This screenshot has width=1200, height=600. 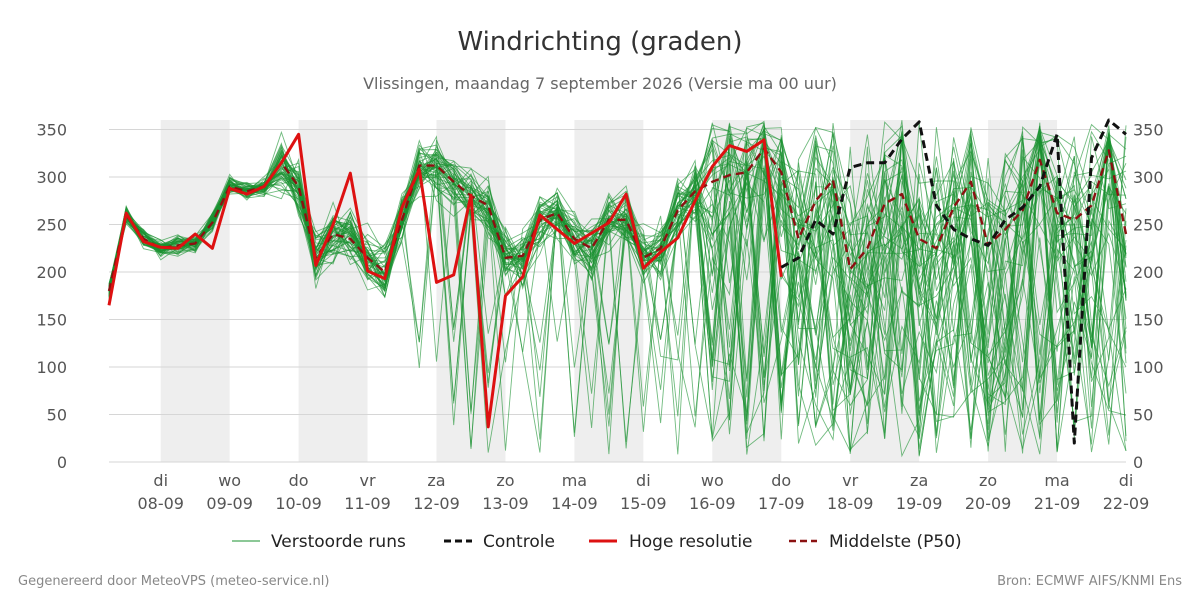 I want to click on y-tick-left-150: 150, so click(x=51, y=320).